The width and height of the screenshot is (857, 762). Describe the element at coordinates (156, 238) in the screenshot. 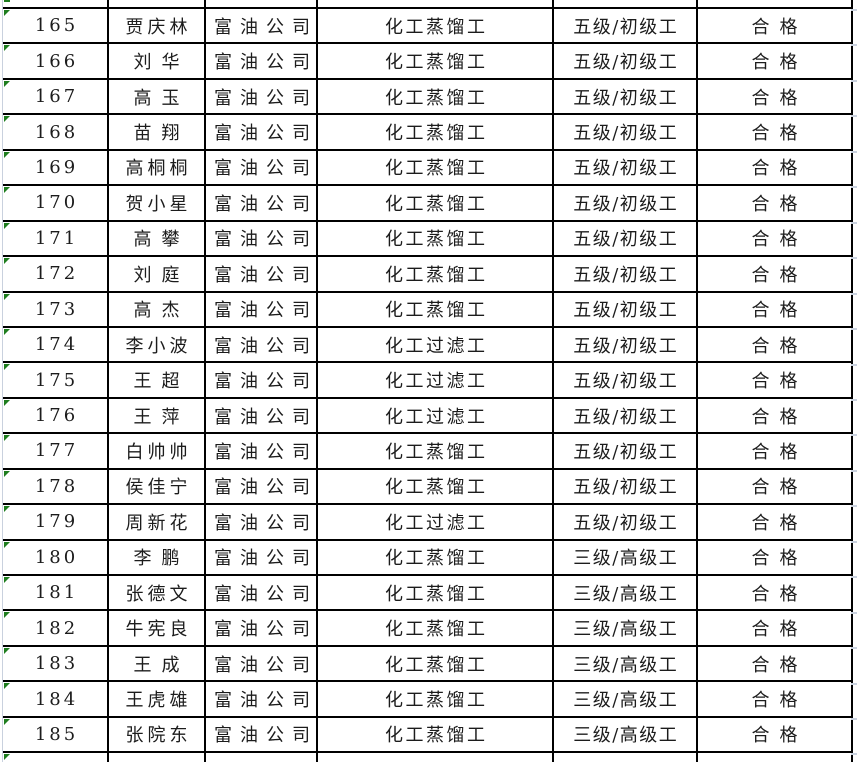

I see `cell-name: 高攀` at that location.